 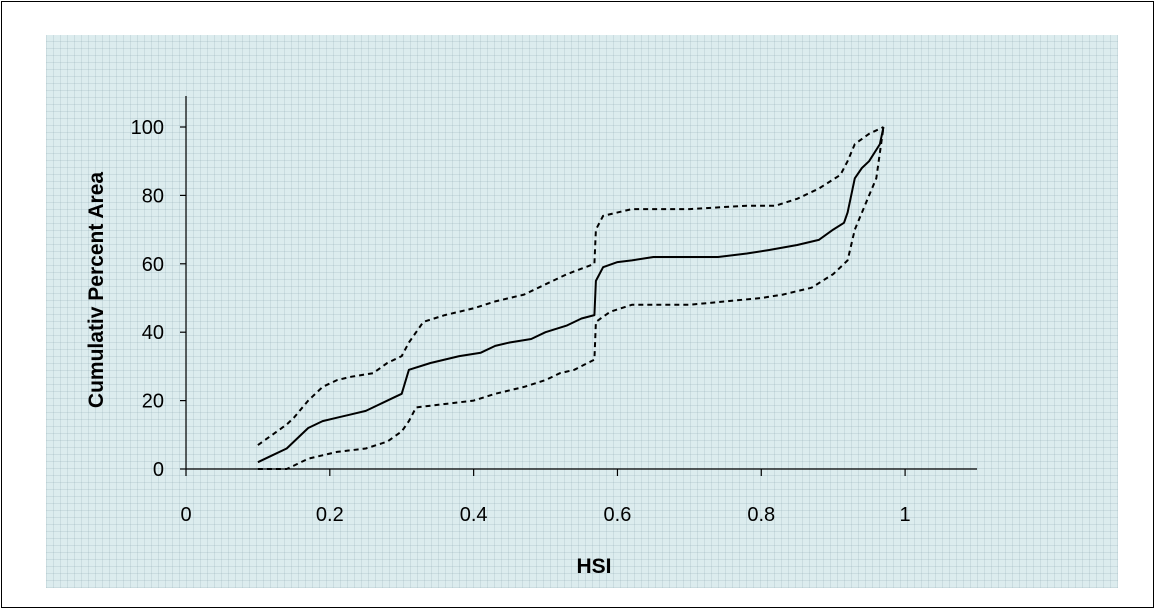 What do you see at coordinates (330, 515) in the screenshot?
I see `x-tick-label: 0.2` at bounding box center [330, 515].